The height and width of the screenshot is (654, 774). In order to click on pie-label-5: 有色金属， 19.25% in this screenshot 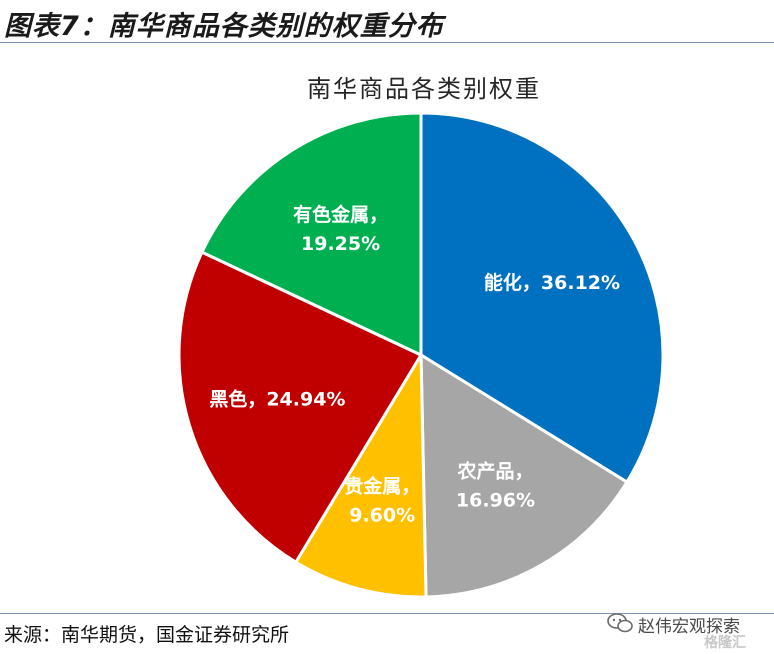, I will do `click(340, 229)`.